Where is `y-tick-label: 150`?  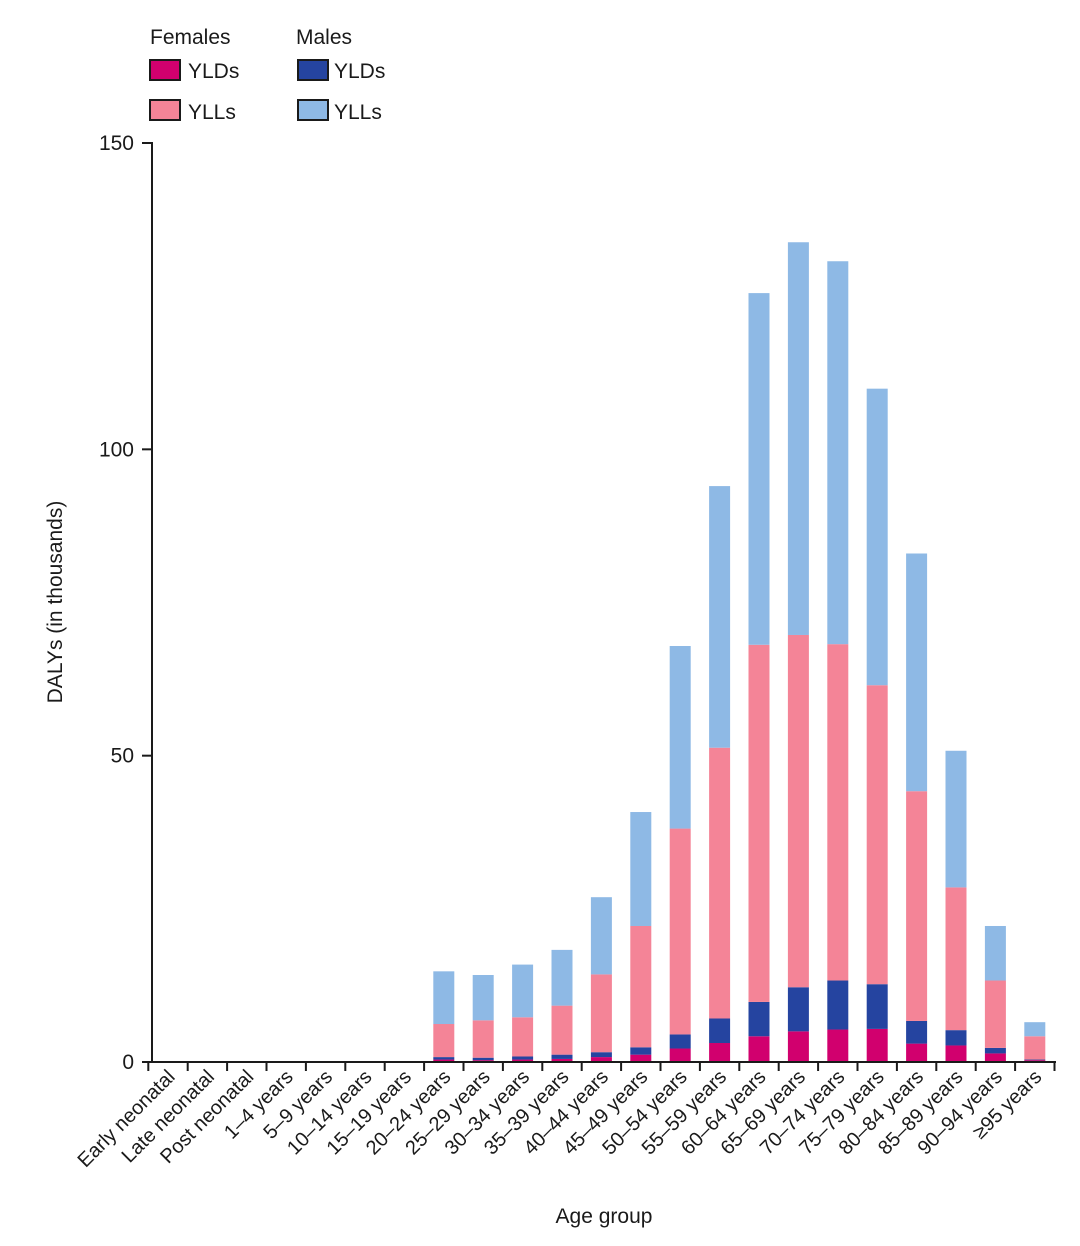 y-tick-label: 150 is located at coordinates (116, 143).